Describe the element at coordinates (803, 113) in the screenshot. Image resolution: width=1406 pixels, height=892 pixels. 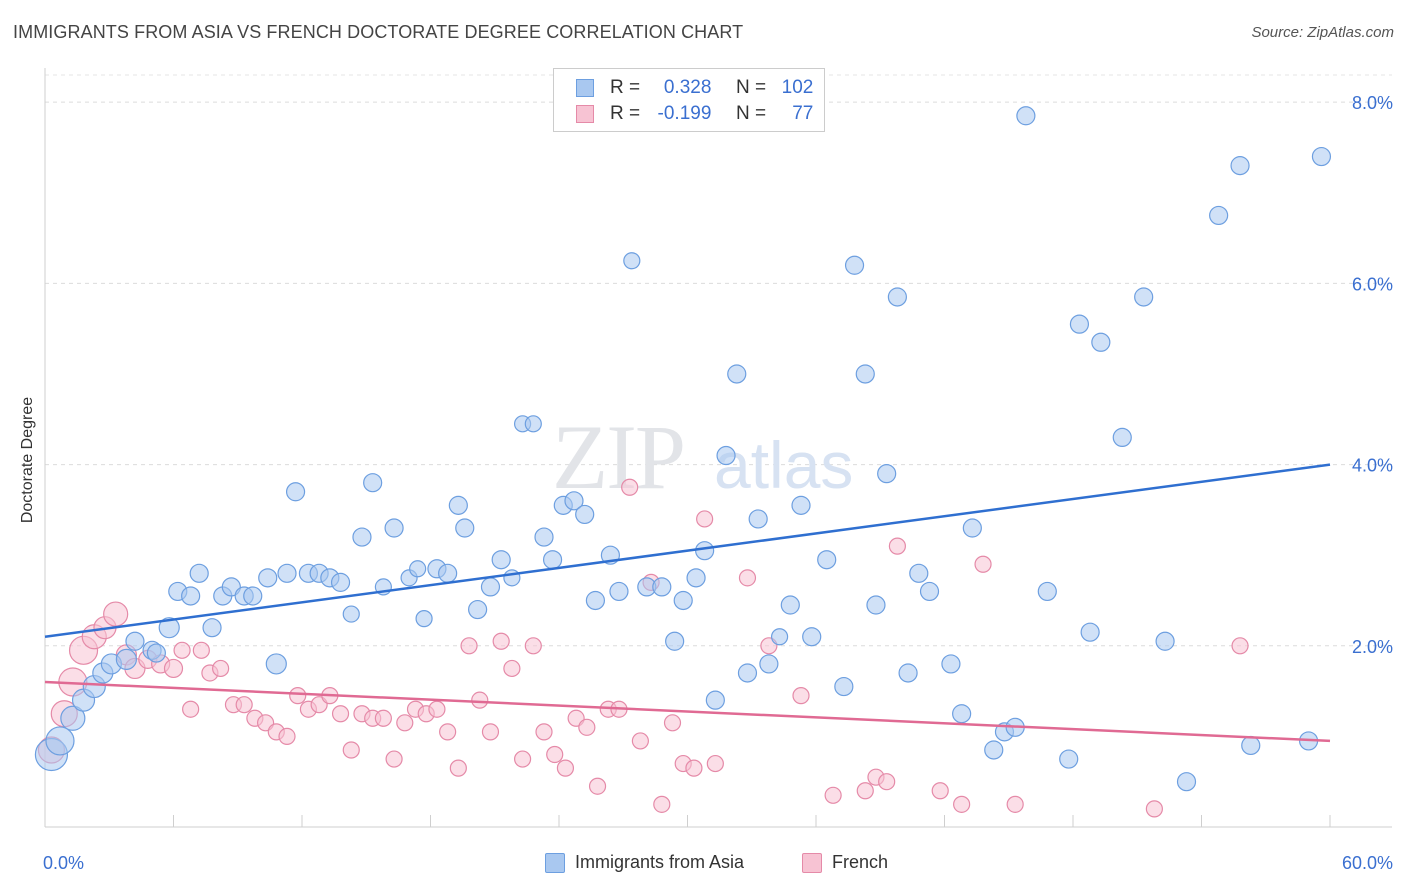
I see `n-value: 77` at that location.